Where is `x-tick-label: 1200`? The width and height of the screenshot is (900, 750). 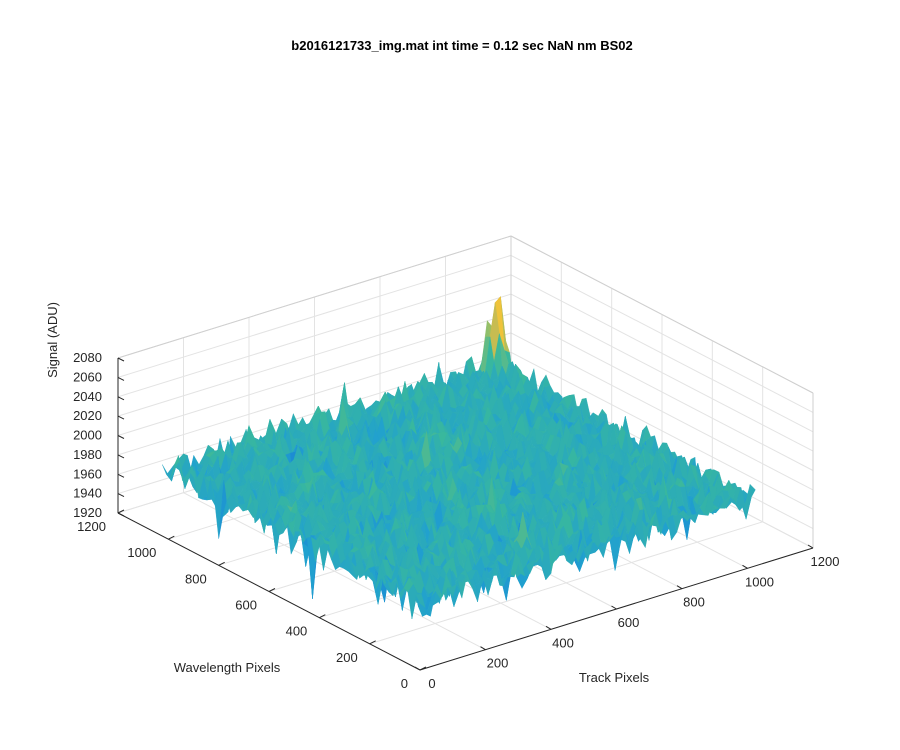
x-tick-label: 1200 is located at coordinates (825, 561).